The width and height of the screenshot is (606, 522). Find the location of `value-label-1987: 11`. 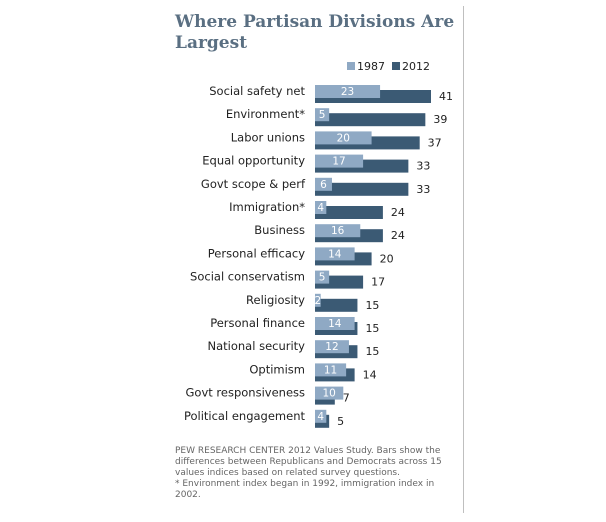

value-label-1987: 11 is located at coordinates (330, 370).